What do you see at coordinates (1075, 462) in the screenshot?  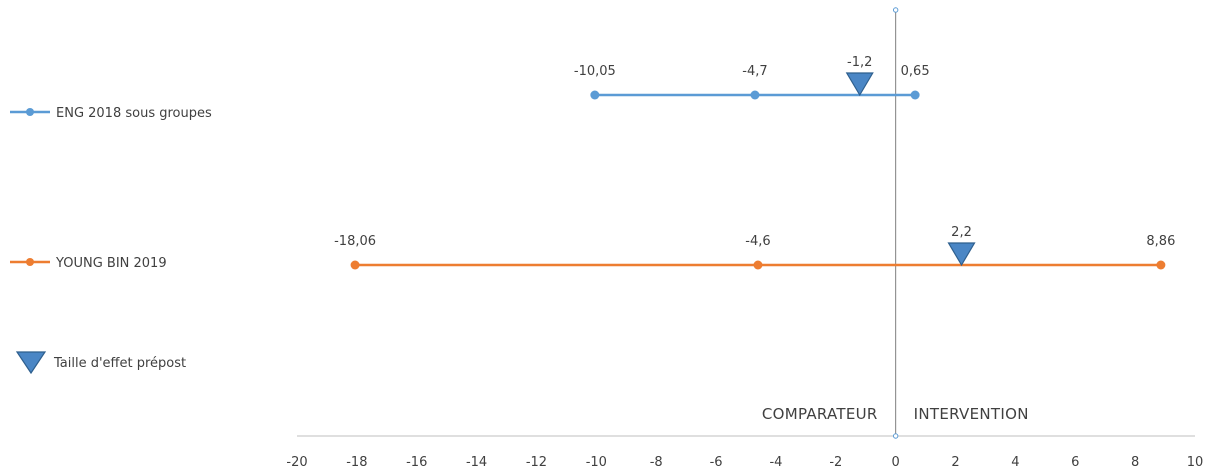 I see `x-tick-label: 6` at bounding box center [1075, 462].